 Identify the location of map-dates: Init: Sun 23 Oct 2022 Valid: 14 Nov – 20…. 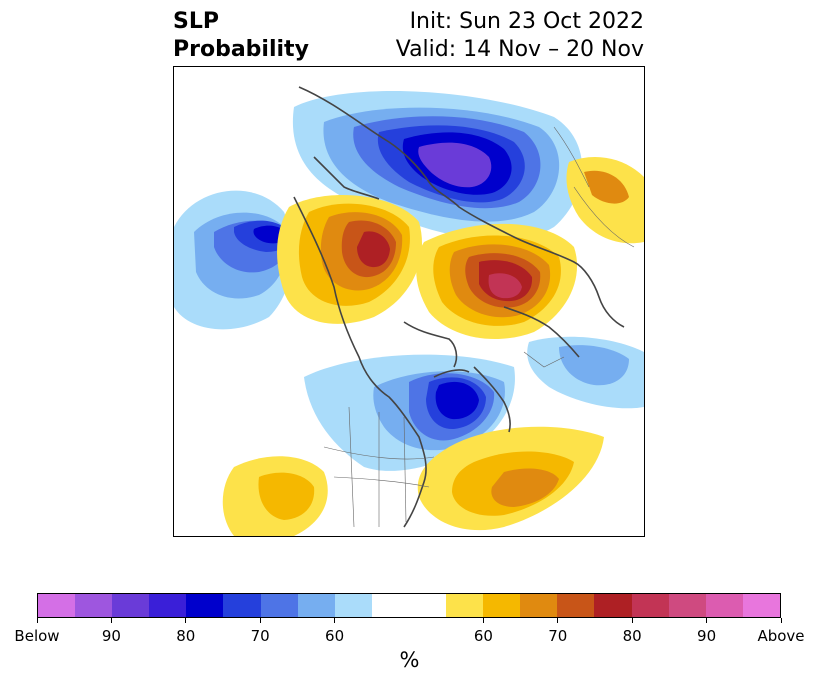
(520, 36).